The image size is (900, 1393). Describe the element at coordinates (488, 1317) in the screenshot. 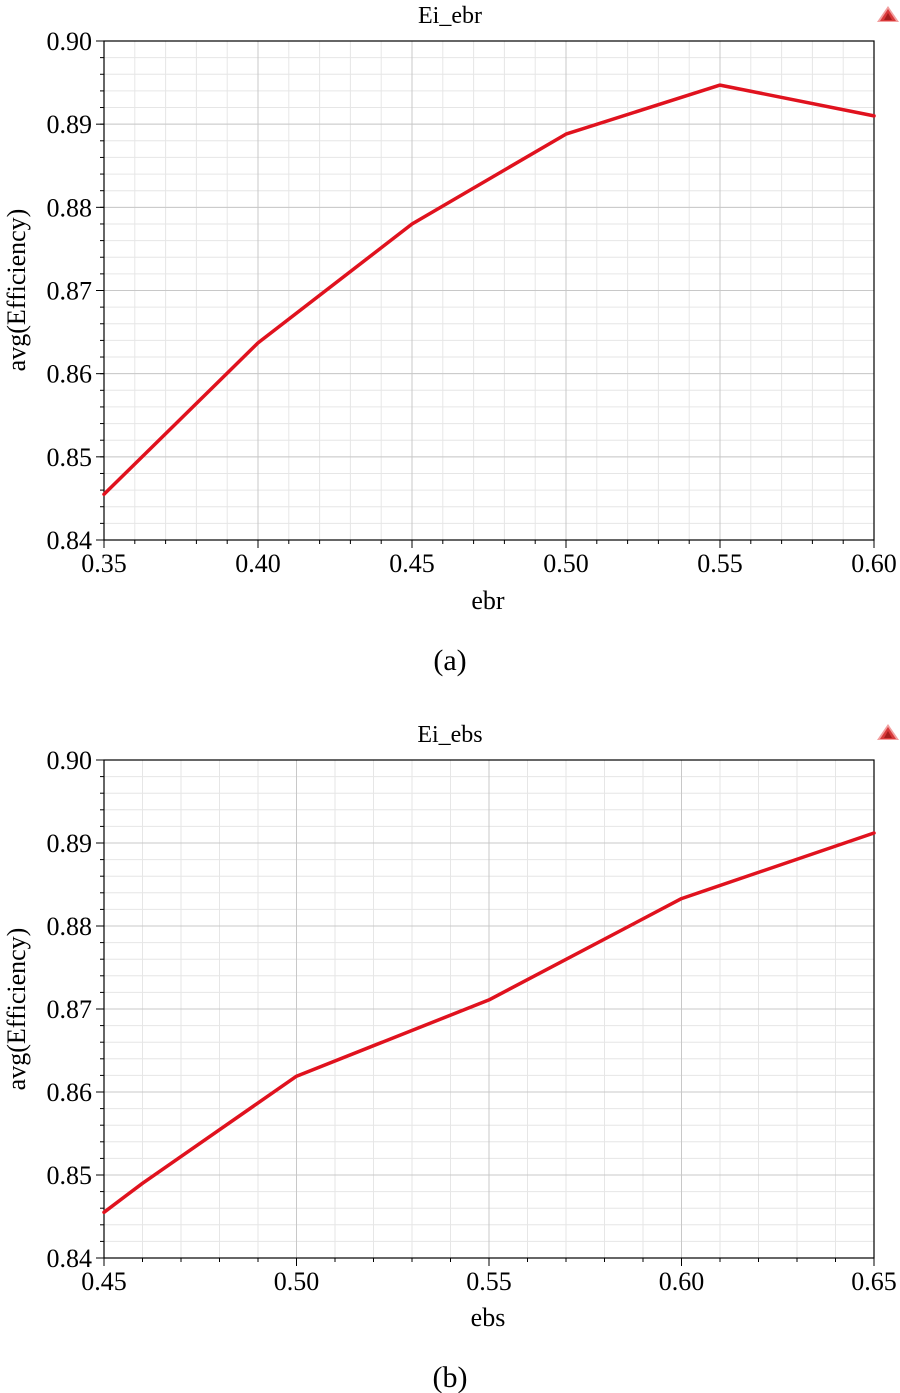

I see `x-axis-label: ebs` at that location.